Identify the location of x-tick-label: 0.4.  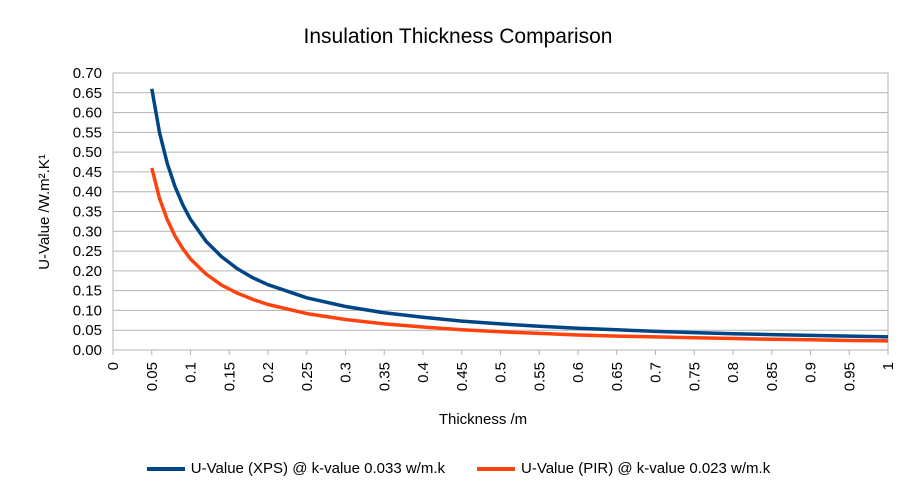
(423, 372).